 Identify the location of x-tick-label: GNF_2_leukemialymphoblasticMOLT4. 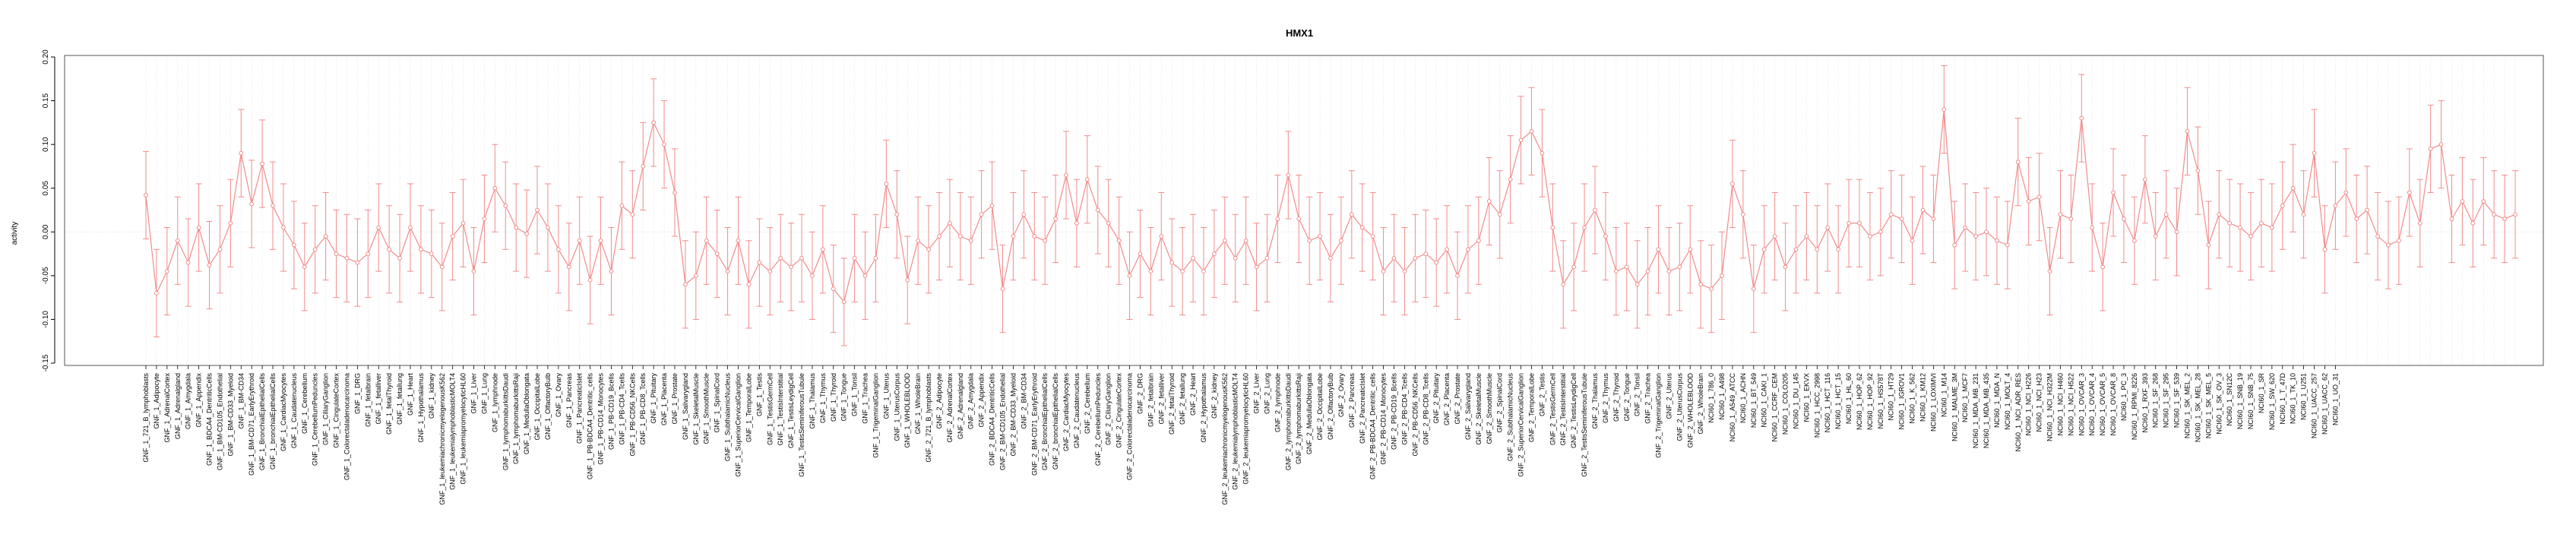
(1235, 431).